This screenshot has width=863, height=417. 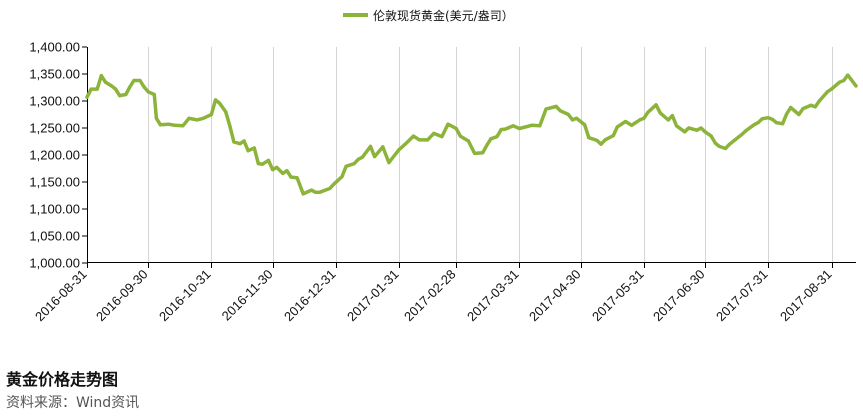 What do you see at coordinates (122, 296) in the screenshot?
I see `x-tick-label: 2016-09-30` at bounding box center [122, 296].